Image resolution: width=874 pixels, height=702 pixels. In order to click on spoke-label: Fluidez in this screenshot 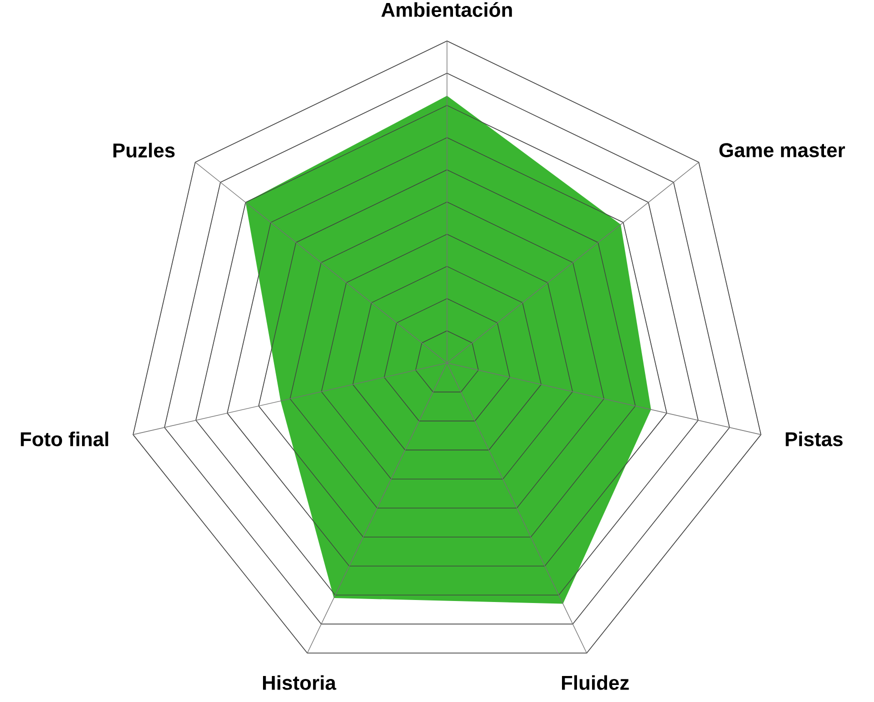, I will do `click(595, 682)`.